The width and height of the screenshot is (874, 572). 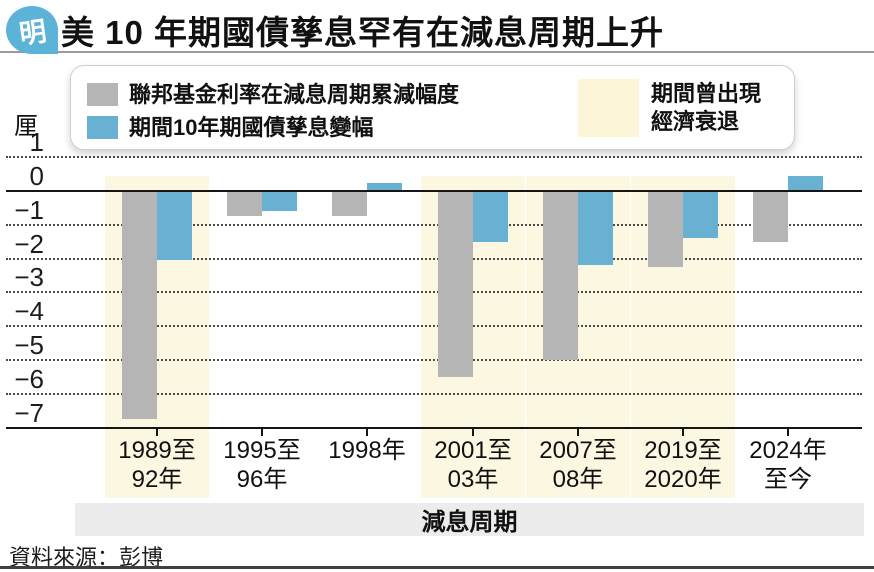 I want to click on logo-character: 明, so click(x=32, y=32).